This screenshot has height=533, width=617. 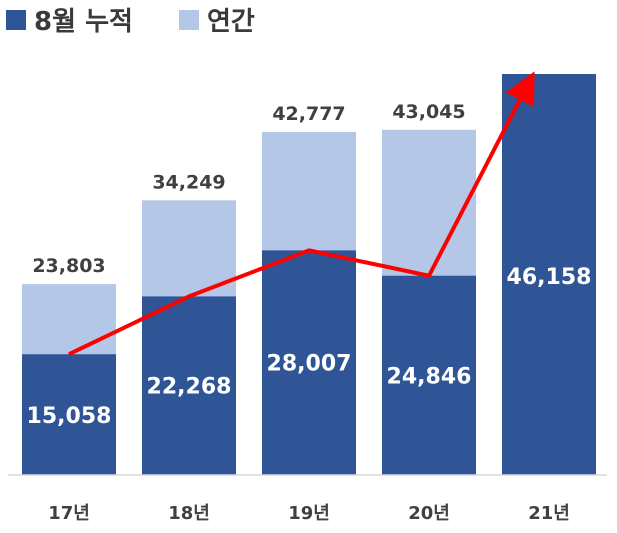 I want to click on legend-swatch-aug, so click(x=16, y=20).